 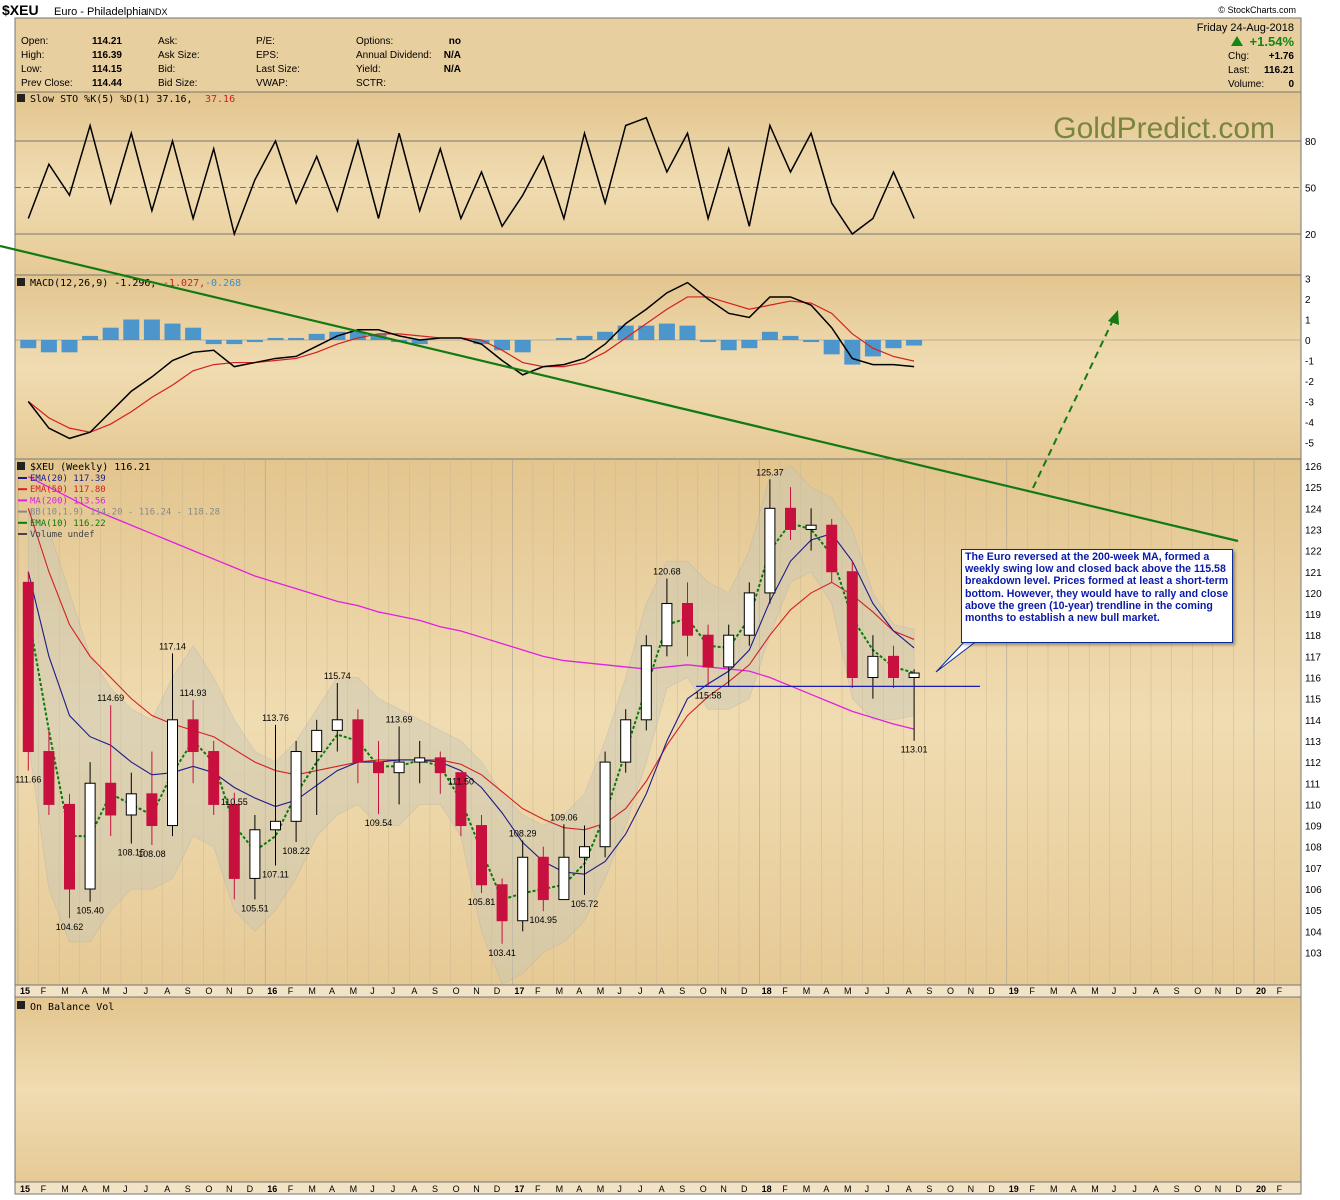 I want to click on quote-label: Bid Size:, so click(x=177, y=83).